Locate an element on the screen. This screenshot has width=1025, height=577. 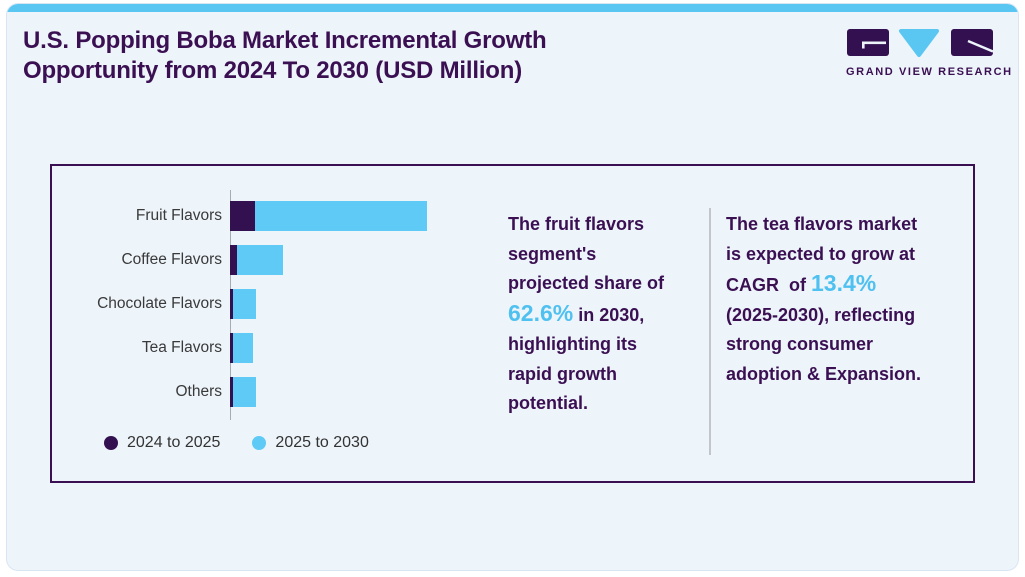
legend-label: 2025 to 2030 is located at coordinates (322, 442).